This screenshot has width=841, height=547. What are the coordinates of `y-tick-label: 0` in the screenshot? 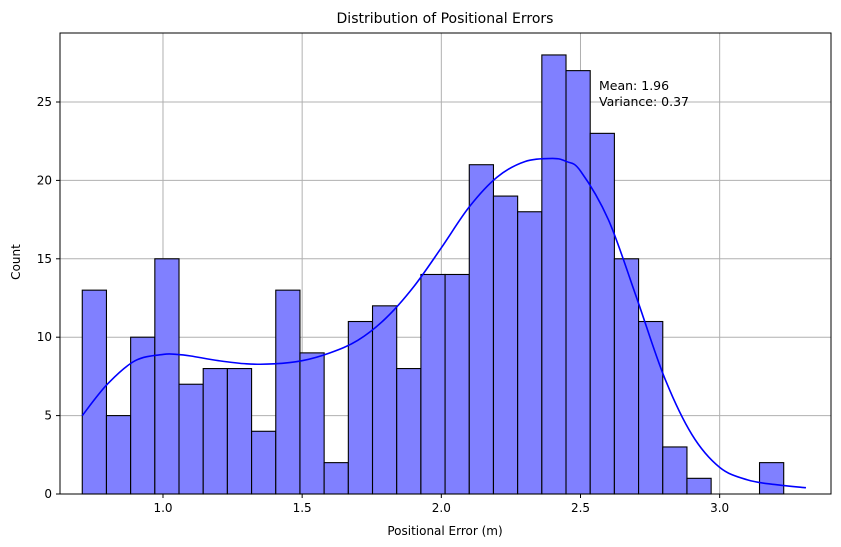 It's located at (48, 494).